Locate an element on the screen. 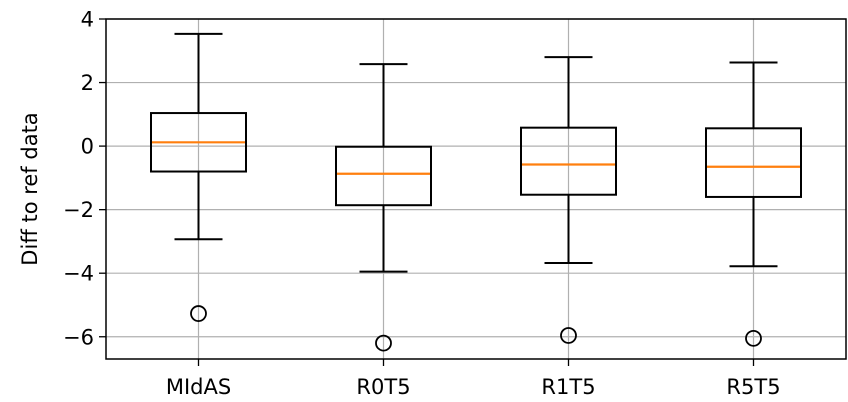 This screenshot has height=402, width=848. y-tick-label: 4 is located at coordinates (87, 20).